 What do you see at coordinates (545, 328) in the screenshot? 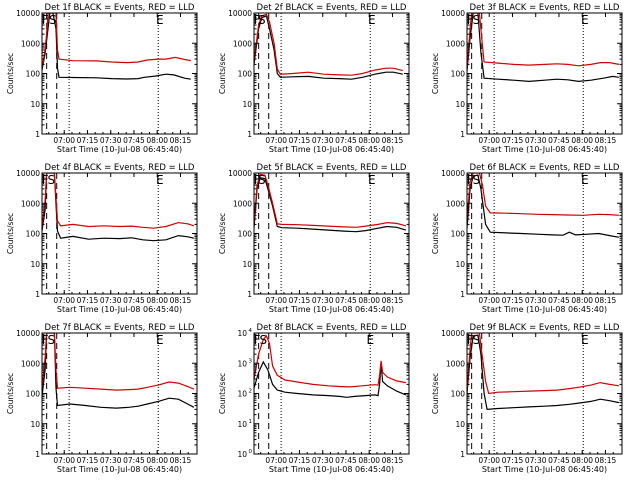
I see `chart-title: Det 9f BLACK = Events, RED = LLD` at bounding box center [545, 328].